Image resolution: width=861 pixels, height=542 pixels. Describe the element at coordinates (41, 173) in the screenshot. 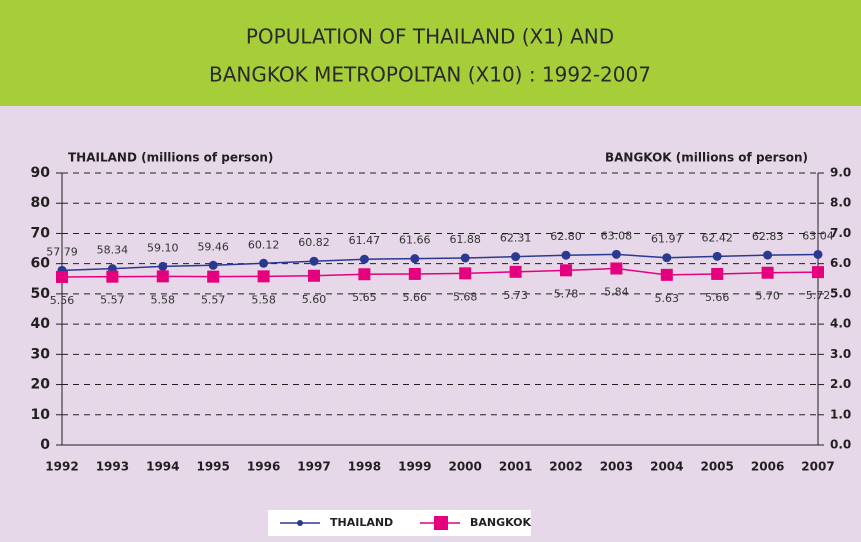

I see `y-tick-label: 90` at that location.